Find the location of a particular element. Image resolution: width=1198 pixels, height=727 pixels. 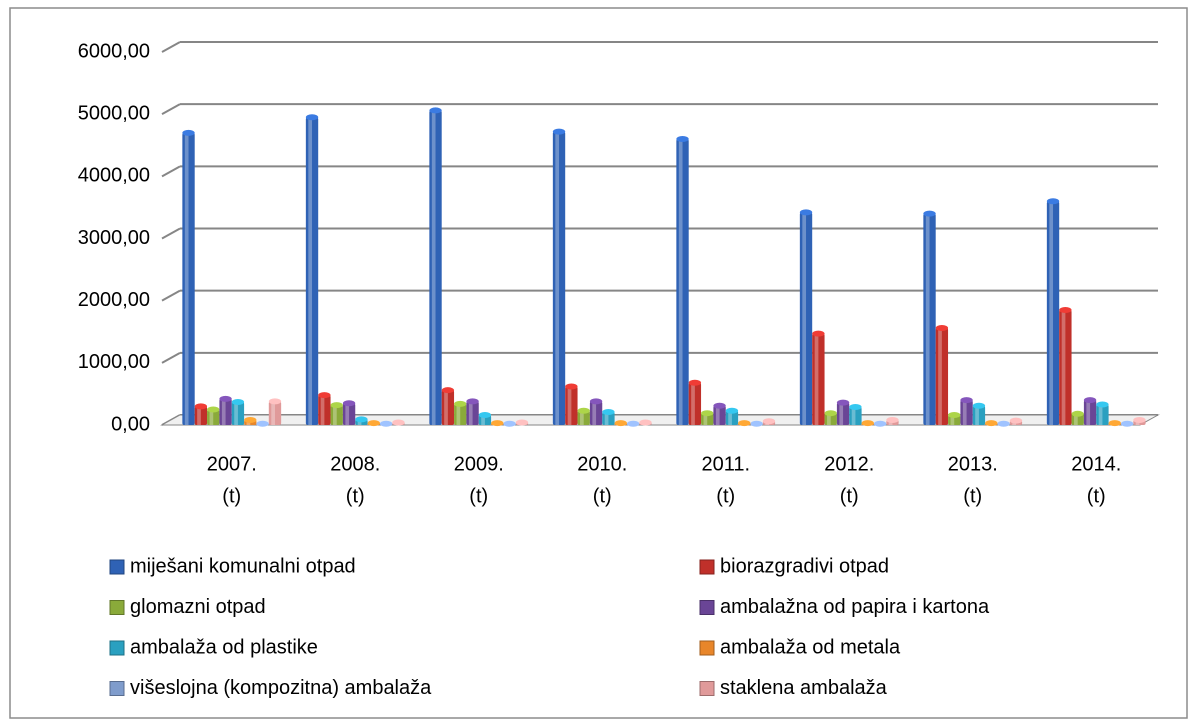

floor is located at coordinates (660, 420).